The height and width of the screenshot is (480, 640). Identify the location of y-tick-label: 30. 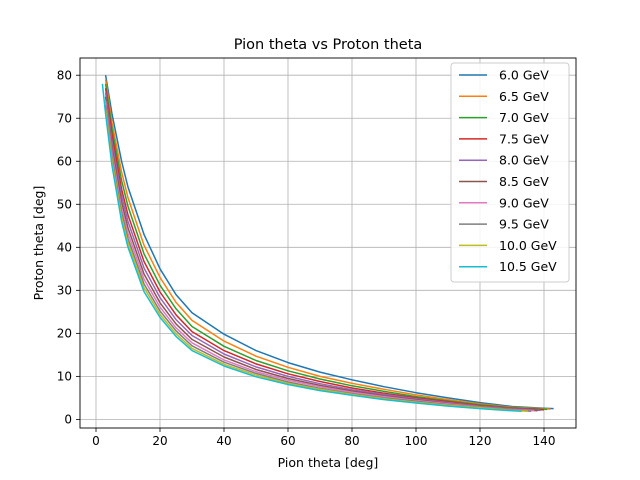
(64, 291).